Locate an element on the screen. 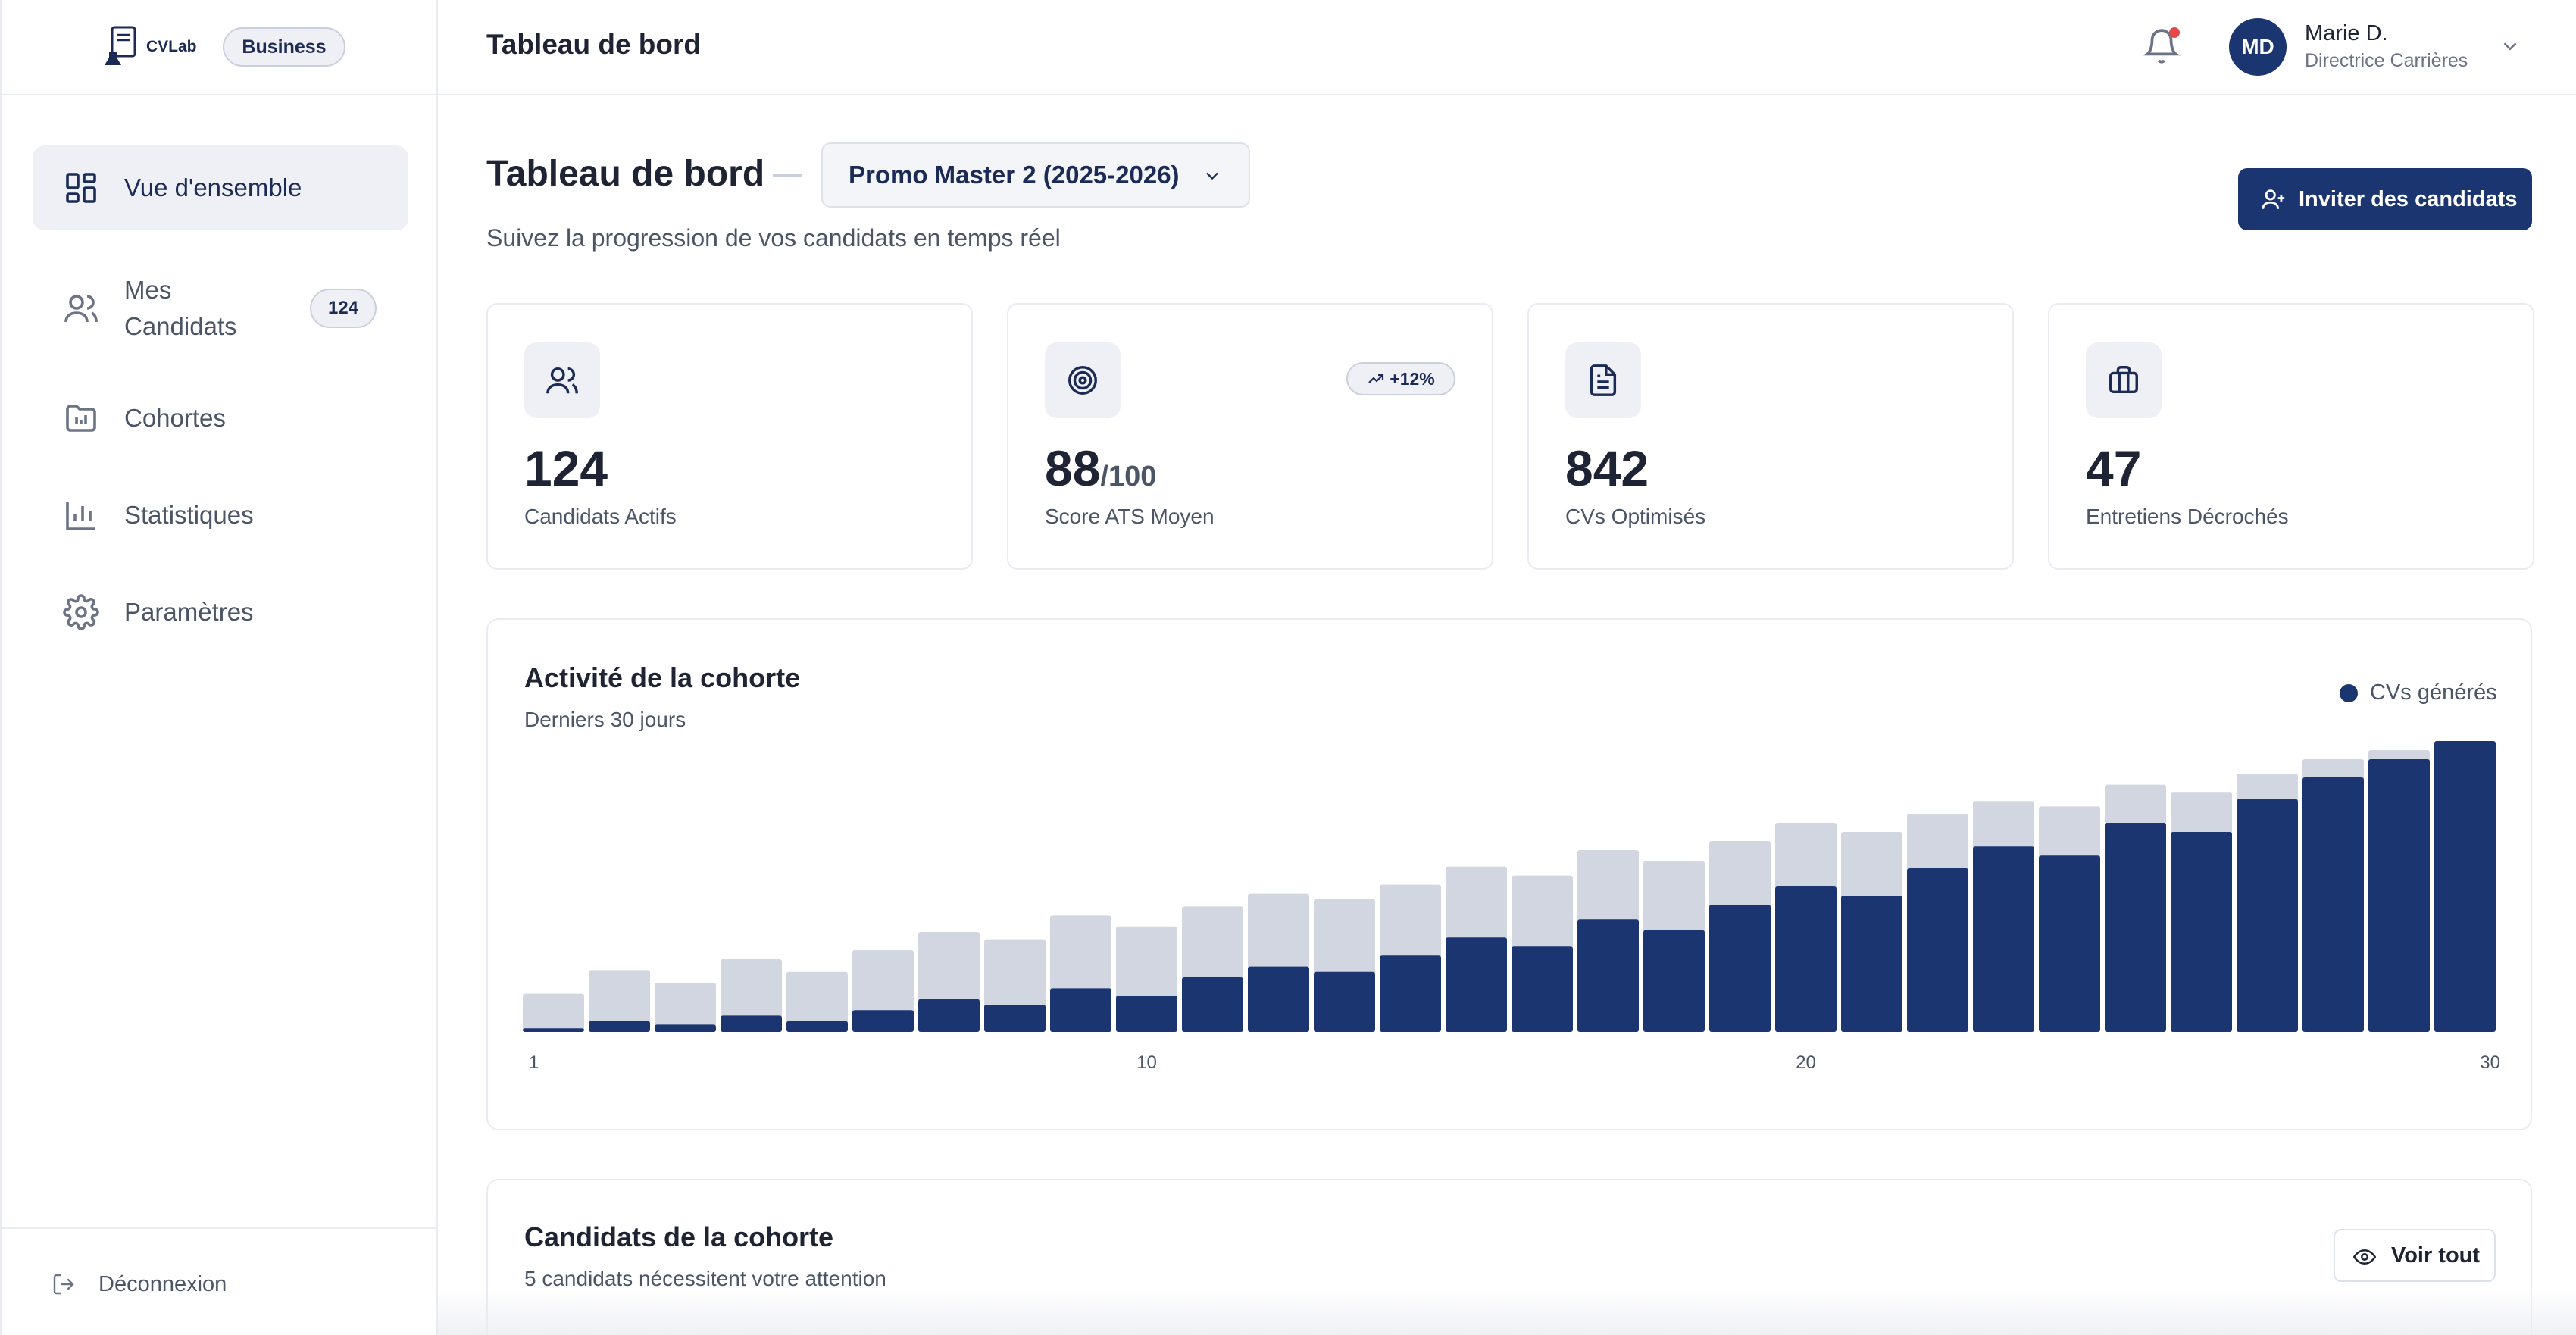 The image size is (2576, 1335). kpi-value: 124 is located at coordinates (566, 468).